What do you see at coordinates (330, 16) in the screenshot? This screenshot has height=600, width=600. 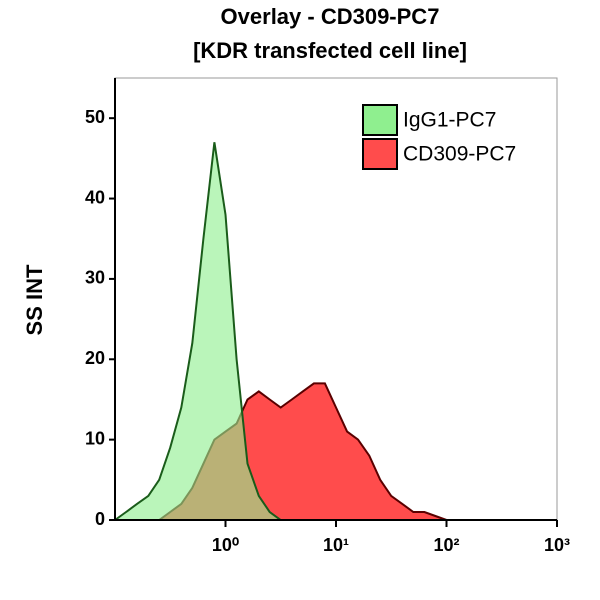 I see `chart-title: Overlay - CD309-PC7` at bounding box center [330, 16].